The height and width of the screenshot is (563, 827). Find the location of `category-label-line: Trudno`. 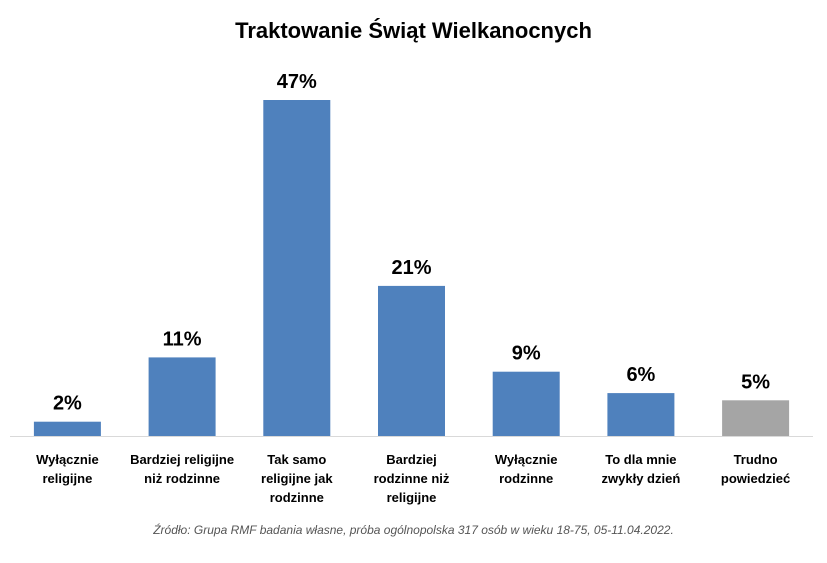

category-label-line: Trudno is located at coordinates (756, 459).